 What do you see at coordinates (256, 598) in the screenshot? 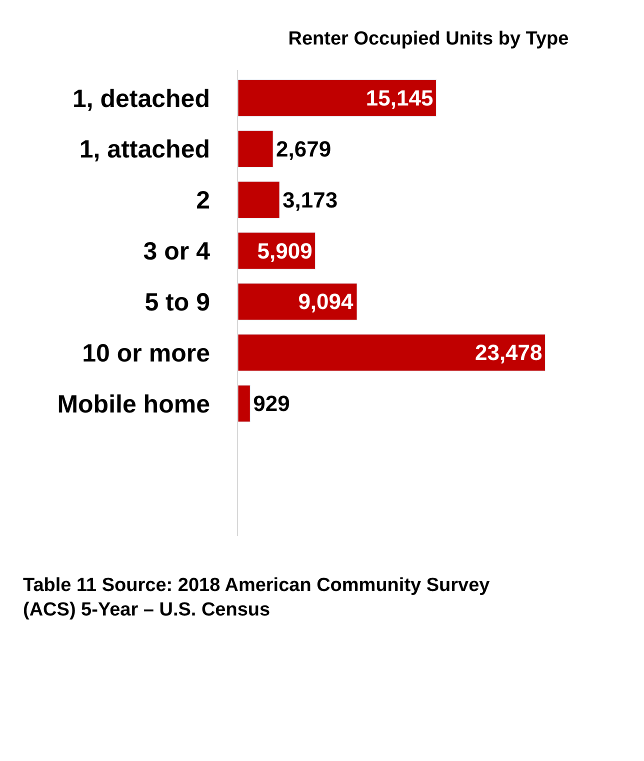
I see `caption: Table 11 Source: 2018 American Community Survey (ACS) 5-Year – U.S. Census` at bounding box center [256, 598].